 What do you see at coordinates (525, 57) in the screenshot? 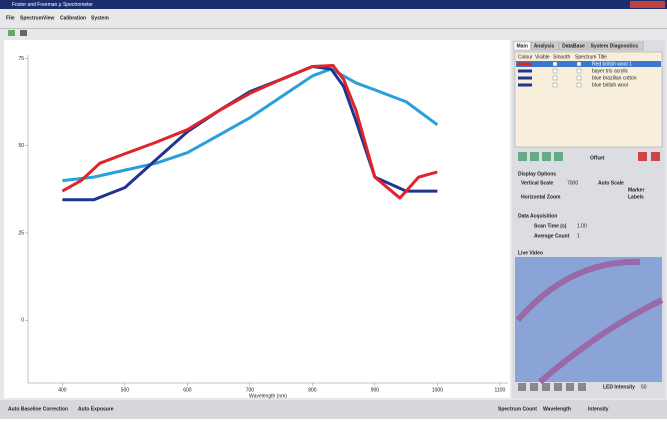
I see `column-header: Colour` at bounding box center [525, 57].